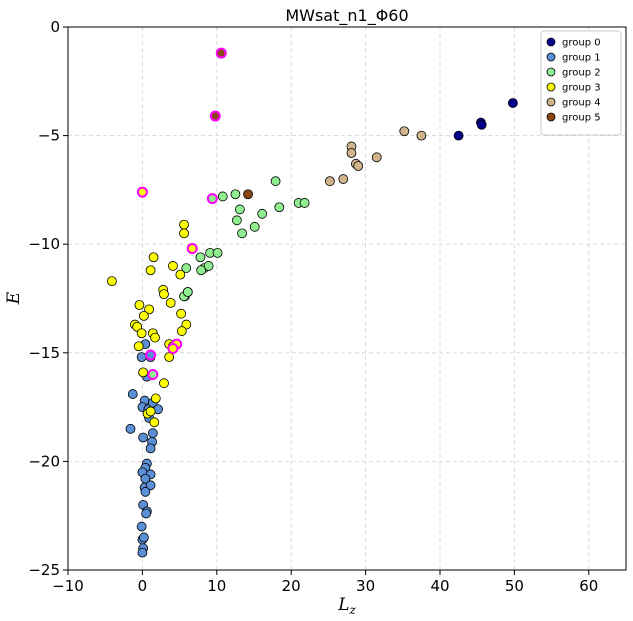 Image resolution: width=633 pixels, height=621 pixels. Describe the element at coordinates (346, 16) in the screenshot. I see `chart-title: MWsat_n1_Φ60` at that location.